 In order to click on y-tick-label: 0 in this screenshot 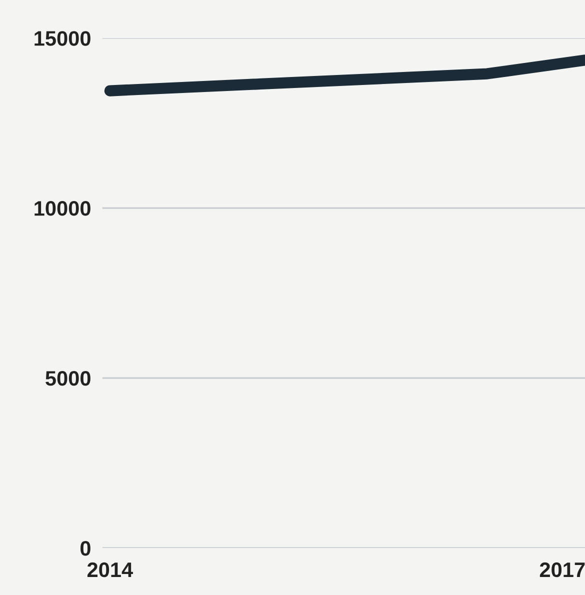, I will do `click(85, 548)`.